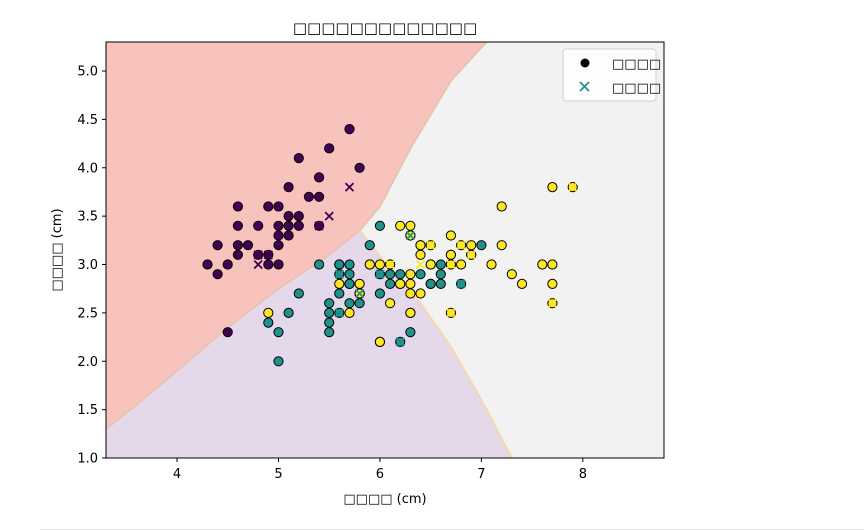  What do you see at coordinates (87, 120) in the screenshot?
I see `y-tick-label: 4.5` at bounding box center [87, 120].